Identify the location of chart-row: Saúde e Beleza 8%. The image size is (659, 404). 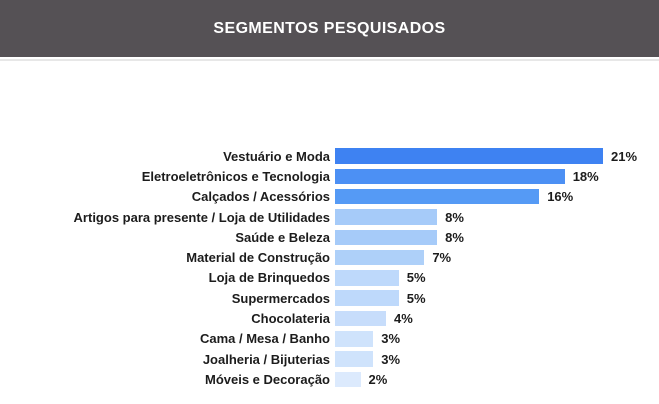
(329, 237).